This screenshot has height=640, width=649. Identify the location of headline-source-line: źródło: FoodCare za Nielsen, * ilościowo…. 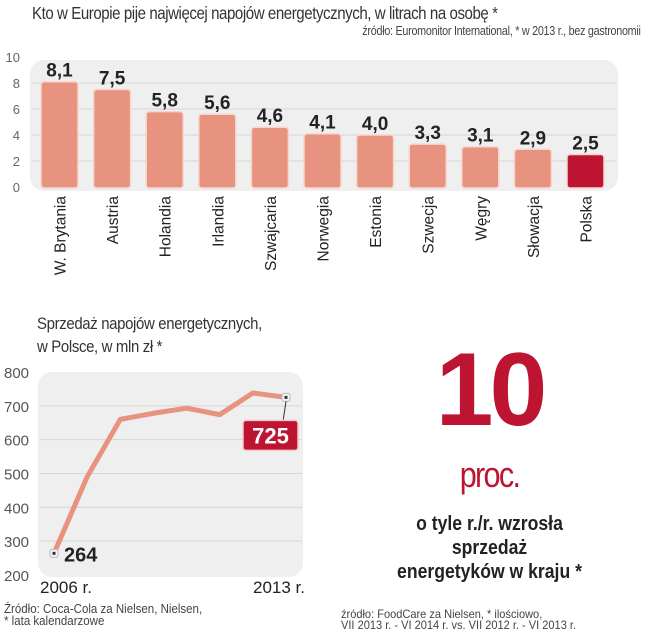
(442, 614).